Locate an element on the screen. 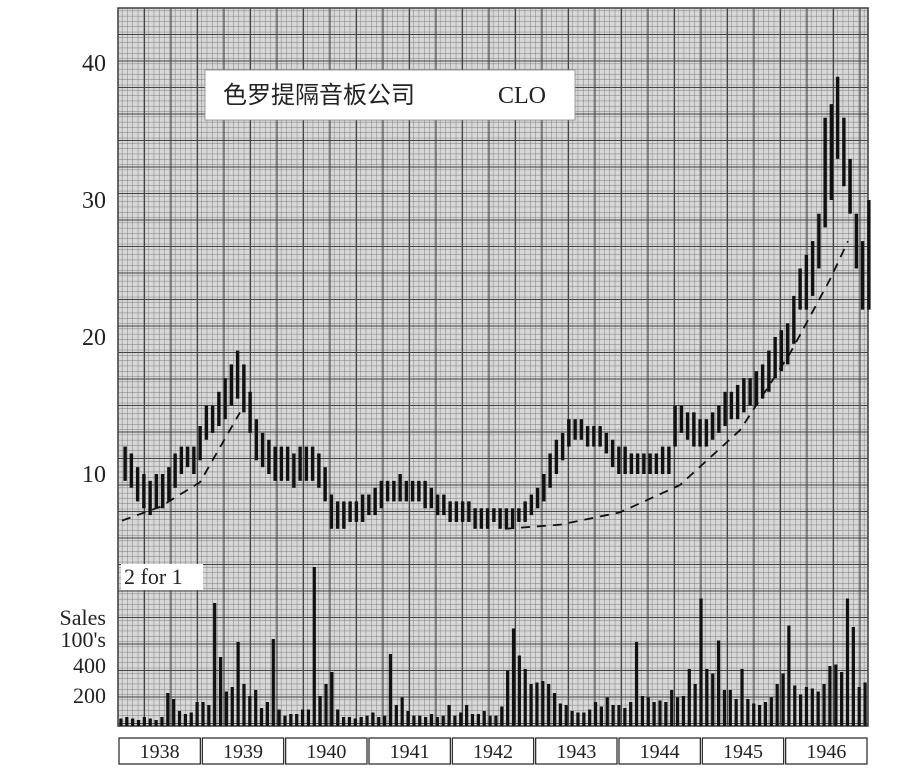 The height and width of the screenshot is (772, 922). year-label: 1944 is located at coordinates (660, 752).